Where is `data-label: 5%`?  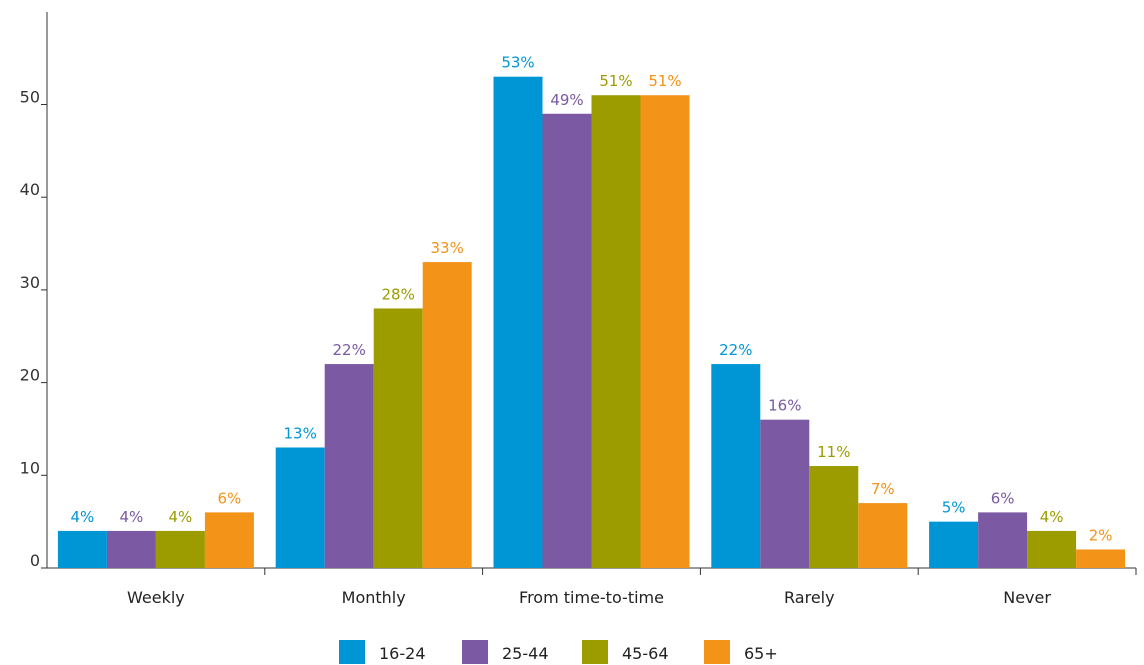
data-label: 5% is located at coordinates (954, 508).